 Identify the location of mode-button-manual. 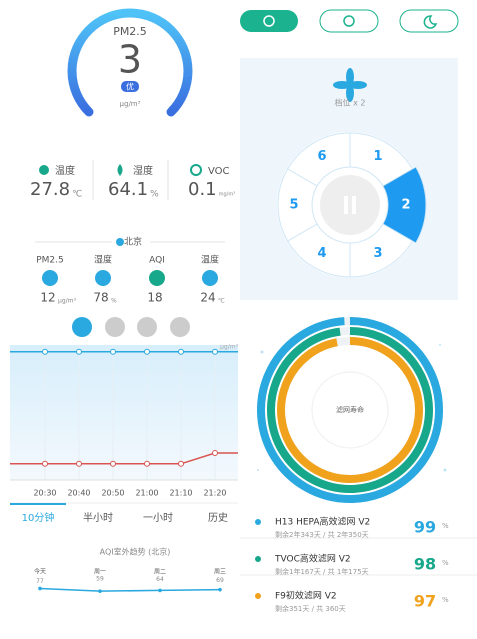
(269, 21).